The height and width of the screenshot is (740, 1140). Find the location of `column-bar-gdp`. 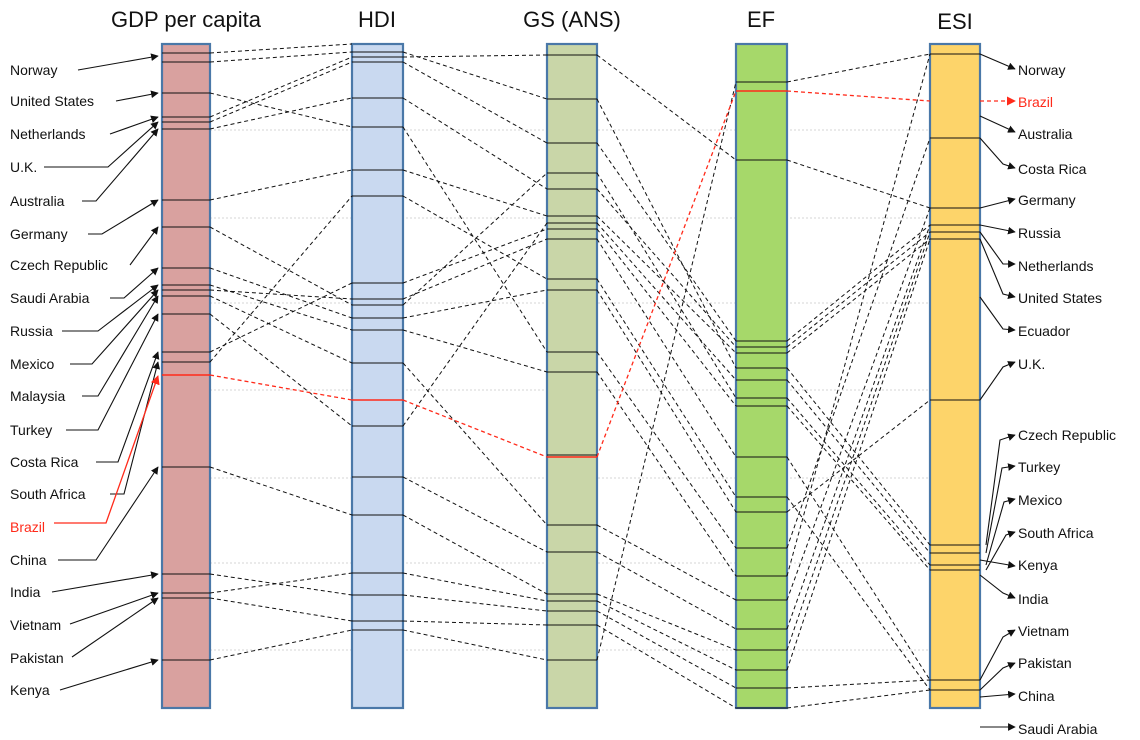

column-bar-gdp is located at coordinates (186, 376).